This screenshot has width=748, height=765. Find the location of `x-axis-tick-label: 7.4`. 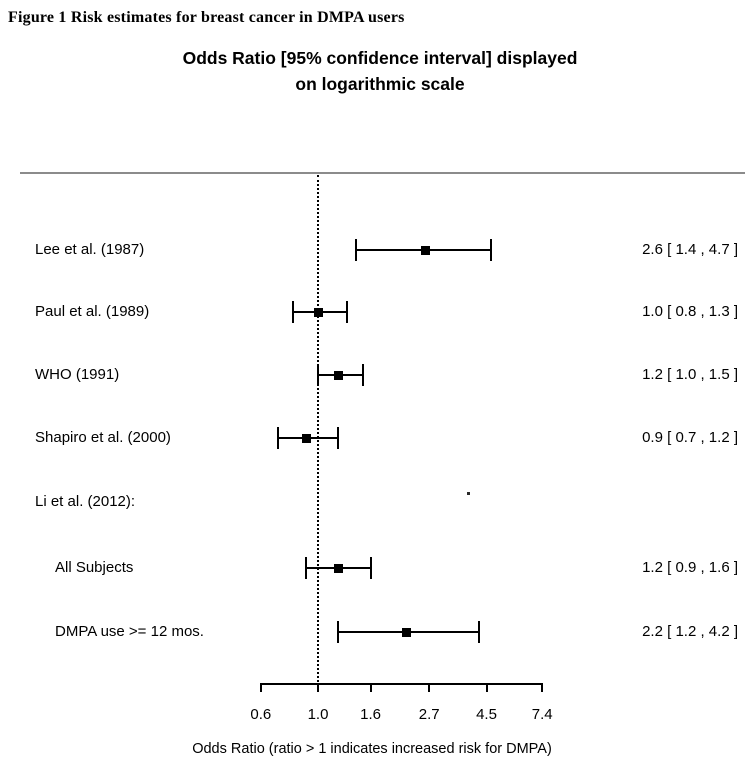

x-axis-tick-label: 7.4 is located at coordinates (542, 714).